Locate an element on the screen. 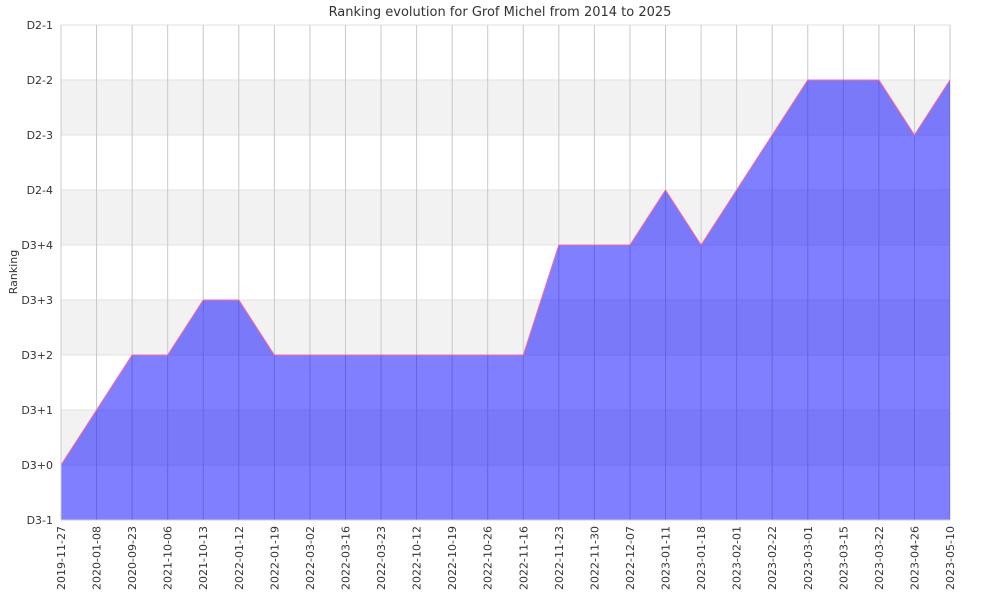 This screenshot has width=1000, height=600. x-tick-label: 2022-11-30 is located at coordinates (594, 558).